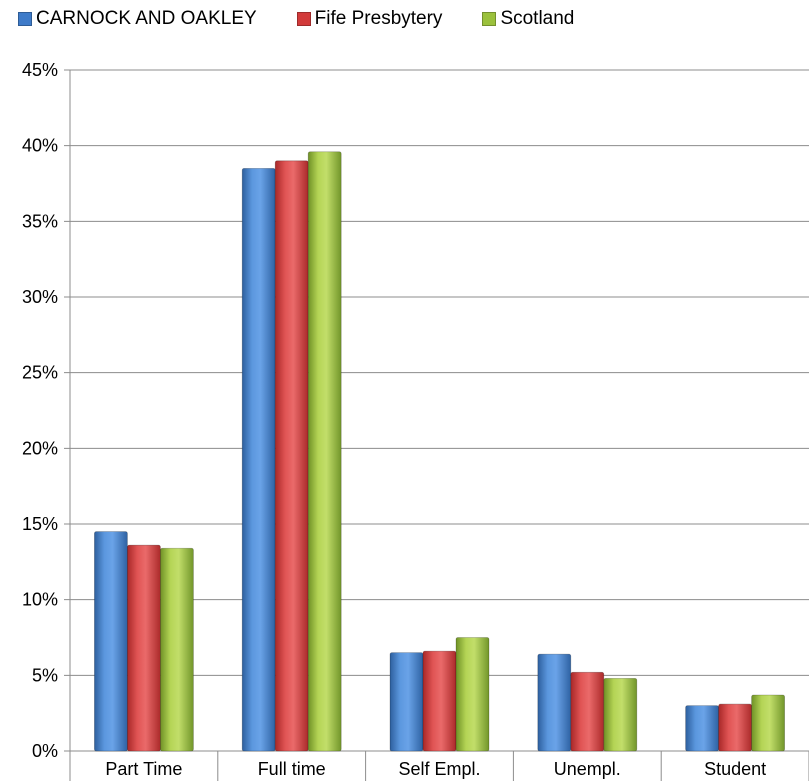  What do you see at coordinates (291, 456) in the screenshot?
I see `bar-fife-presbytery-full-time` at bounding box center [291, 456].